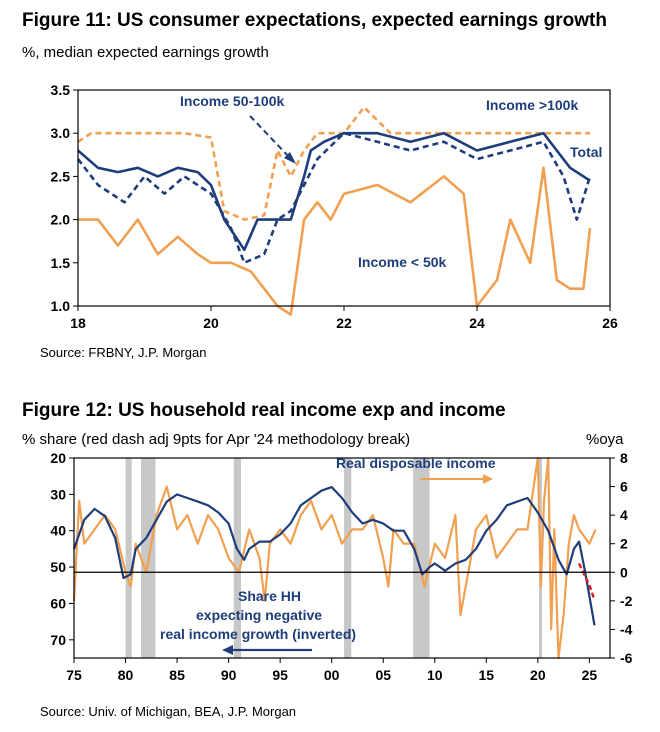  Describe the element at coordinates (624, 572) in the screenshot. I see `figure12-right-tick-label: 0` at that location.